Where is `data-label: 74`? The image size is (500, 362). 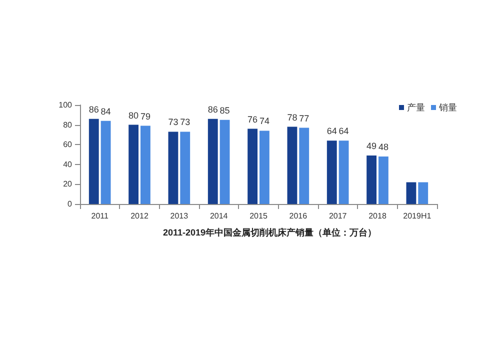 data-label: 74 is located at coordinates (264, 121).